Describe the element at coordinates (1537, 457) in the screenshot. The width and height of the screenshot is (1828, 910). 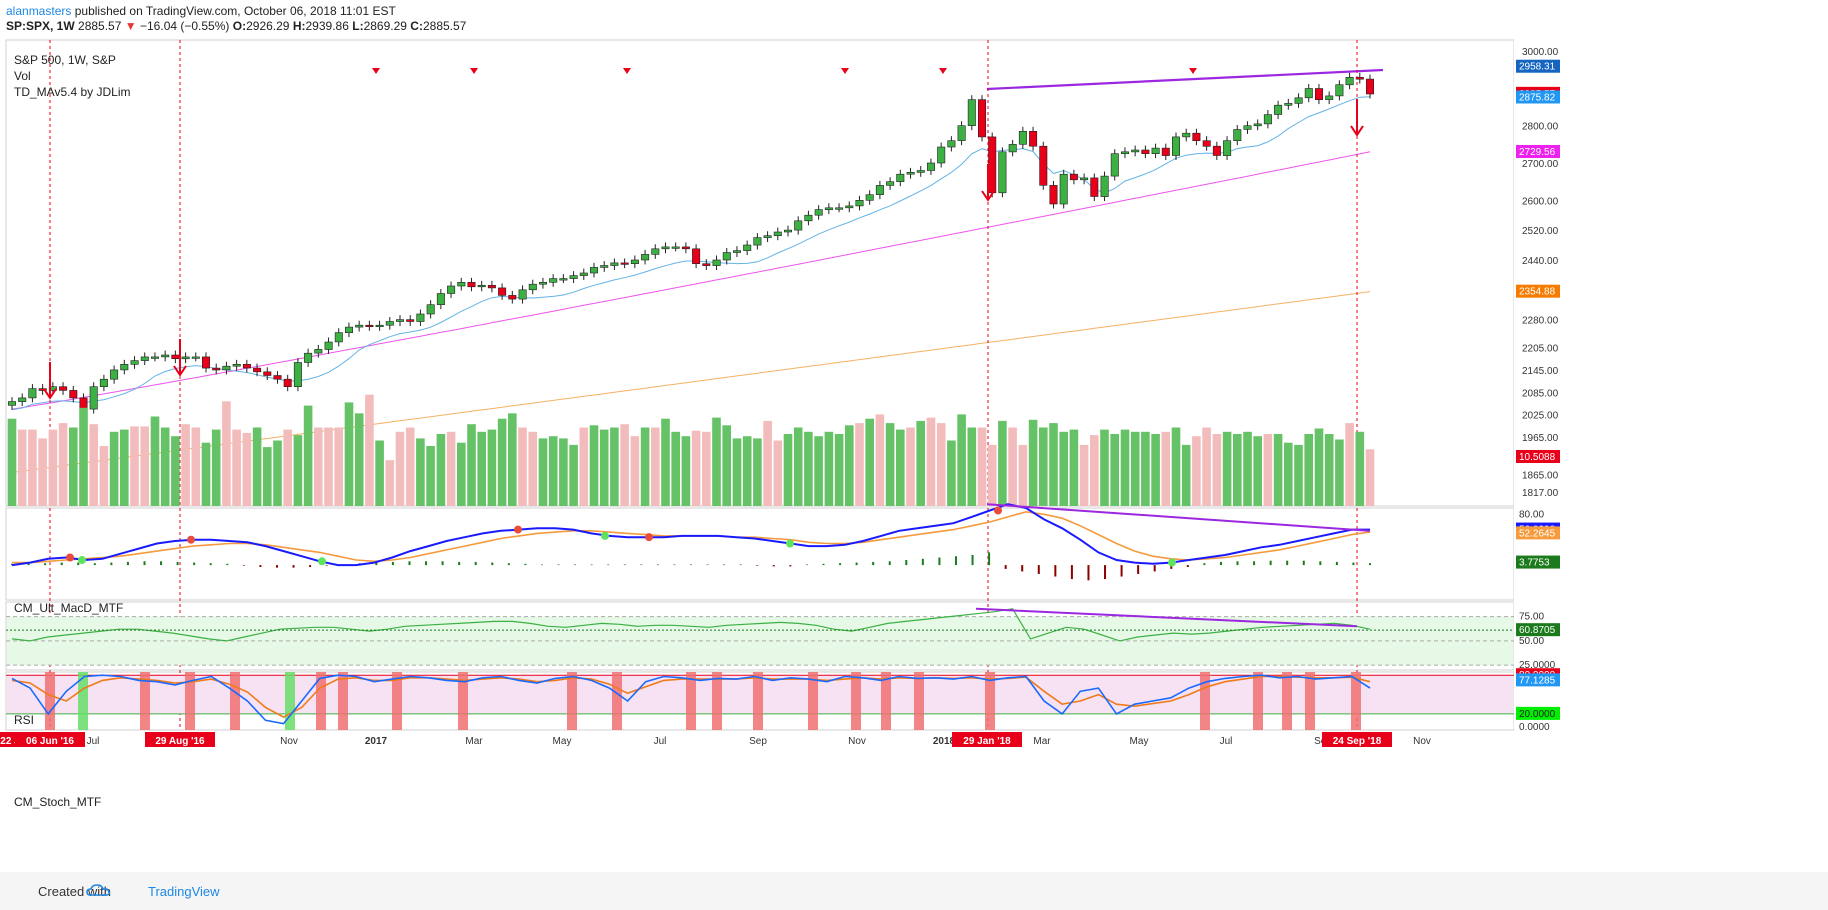
I see `last-value-badge-text: 10.5088` at that location.